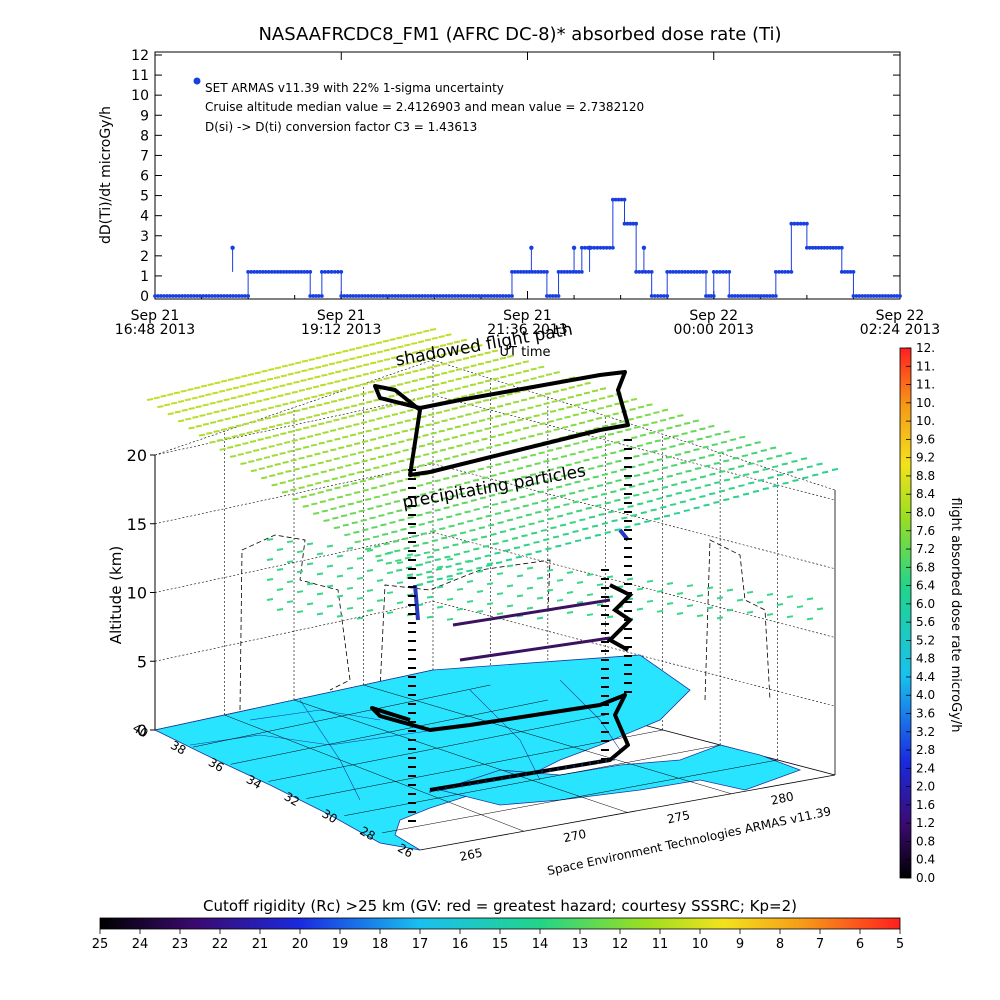 The image size is (1000, 1000). What do you see at coordinates (925, 677) in the screenshot?
I see `dose-colorbar-tick-label: 4.4` at bounding box center [925, 677].